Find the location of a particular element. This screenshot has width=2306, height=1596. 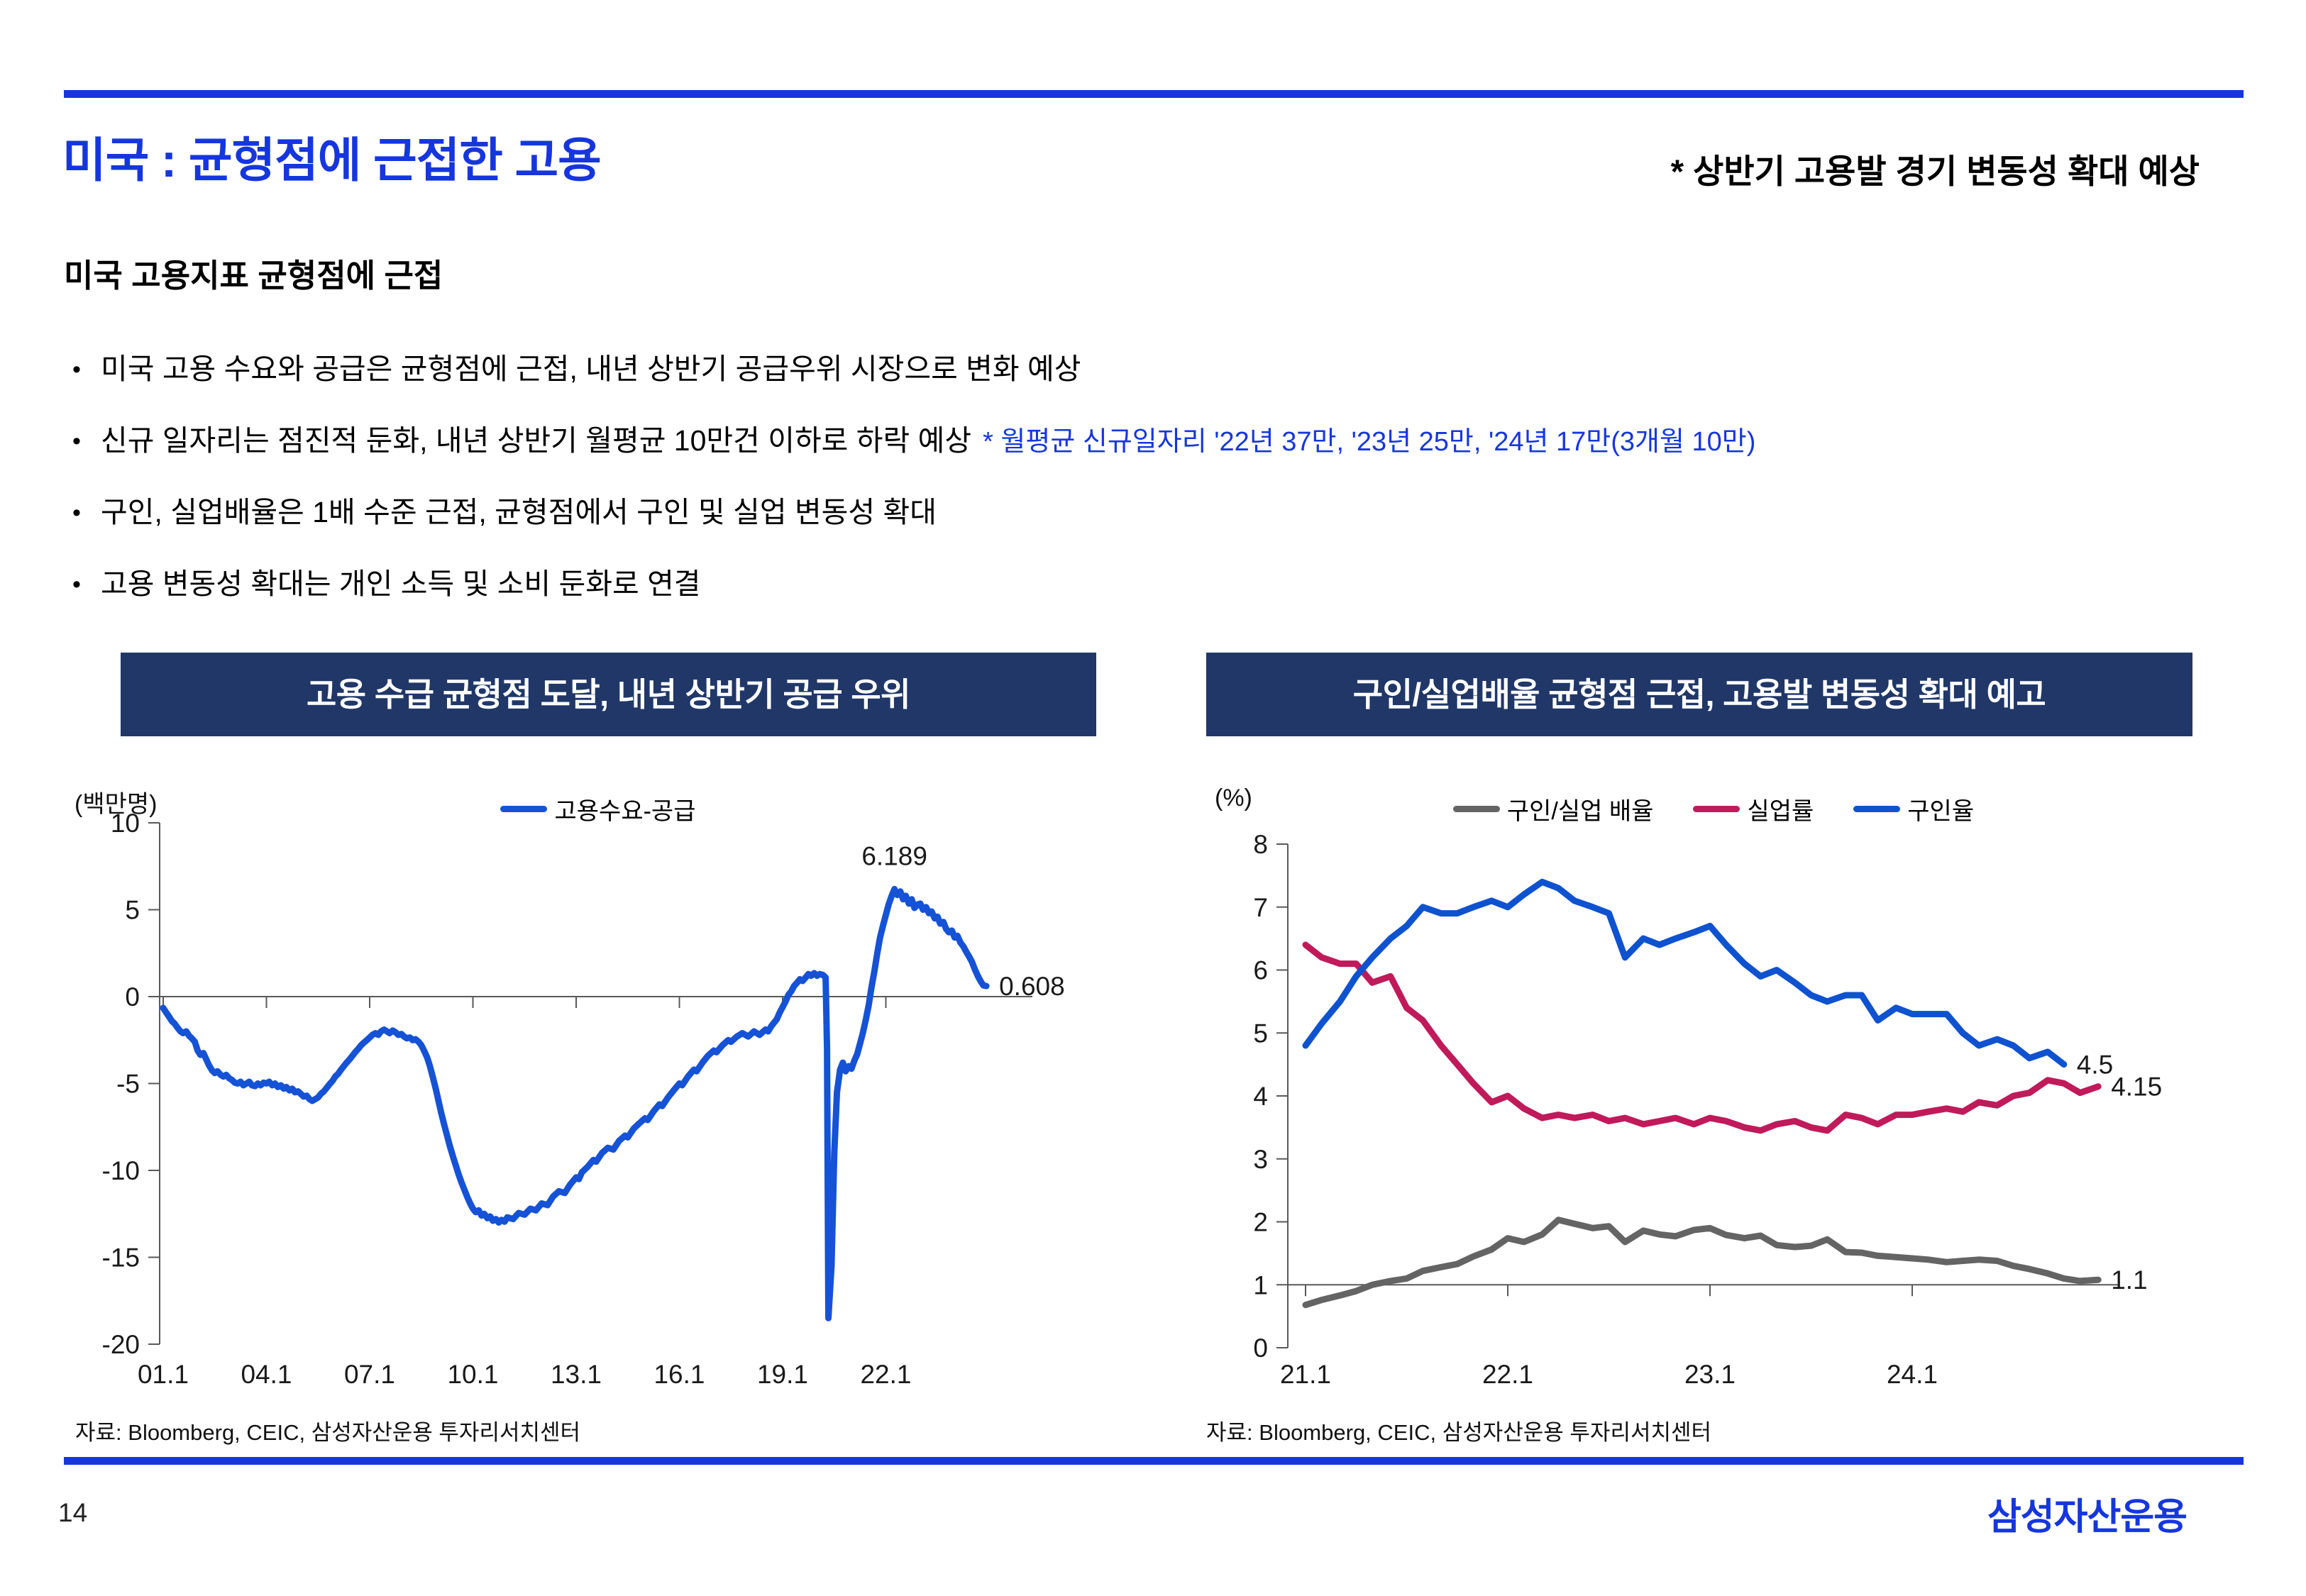

y-tick-label: 2 is located at coordinates (1260, 1222).